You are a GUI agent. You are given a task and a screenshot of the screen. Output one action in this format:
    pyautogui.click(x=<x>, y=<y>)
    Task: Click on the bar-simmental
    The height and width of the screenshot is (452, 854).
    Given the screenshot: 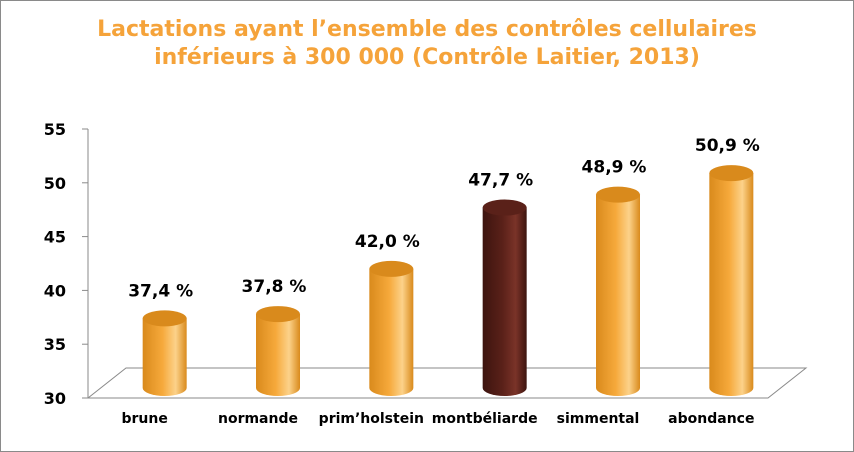 What is the action you would take?
    pyautogui.click(x=618, y=295)
    